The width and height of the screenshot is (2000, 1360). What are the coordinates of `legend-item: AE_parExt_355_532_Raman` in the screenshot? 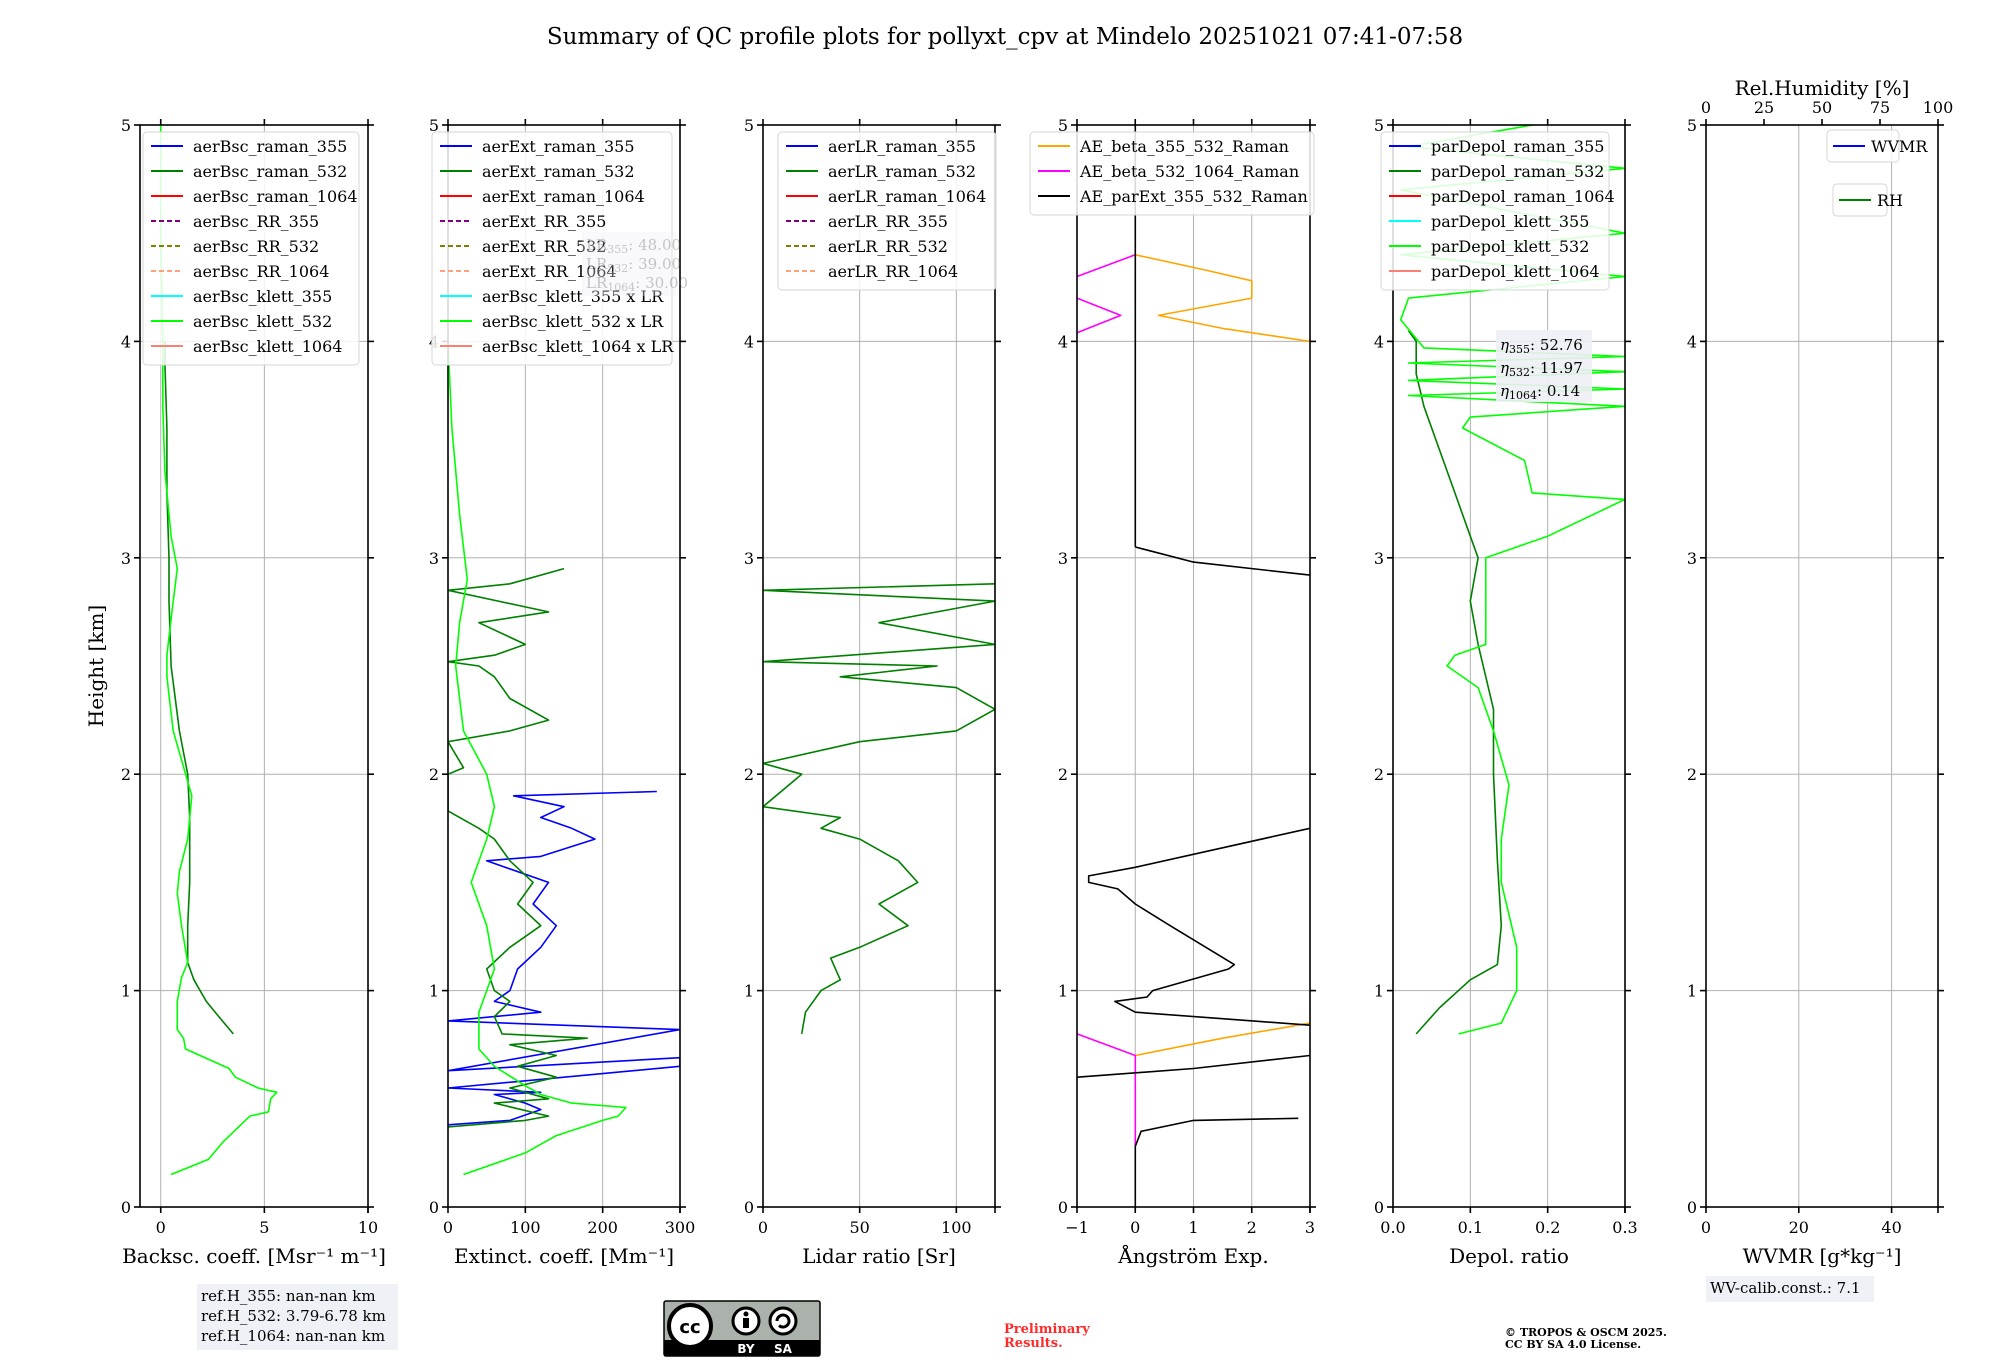 It's located at (1173, 196).